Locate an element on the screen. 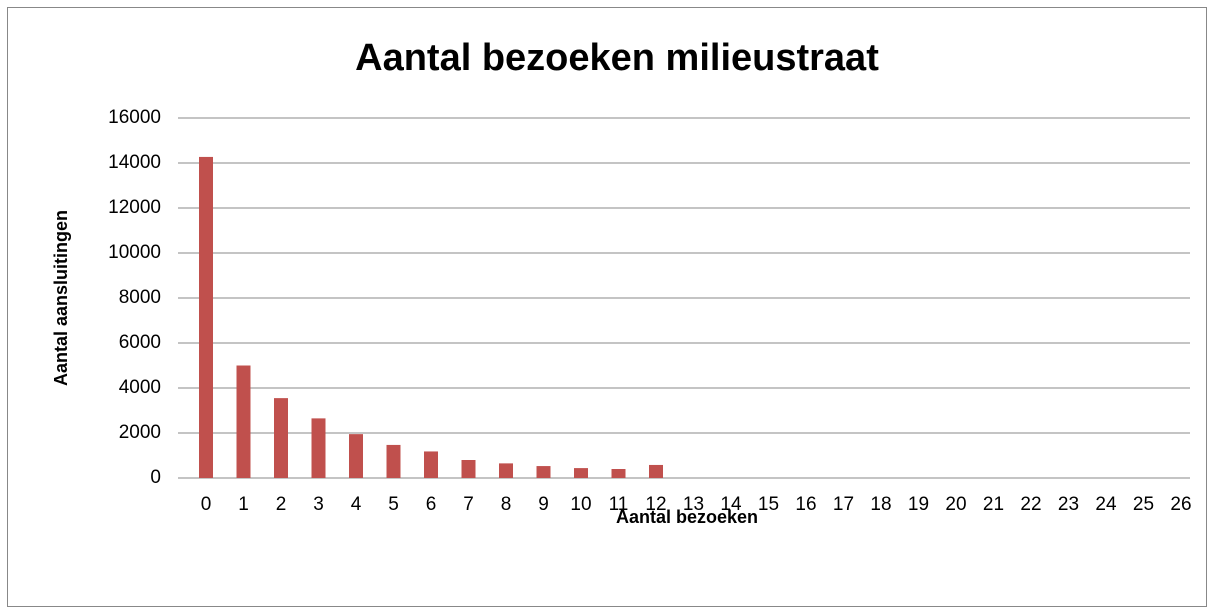  y-tick-label: 0 is located at coordinates (155, 477).